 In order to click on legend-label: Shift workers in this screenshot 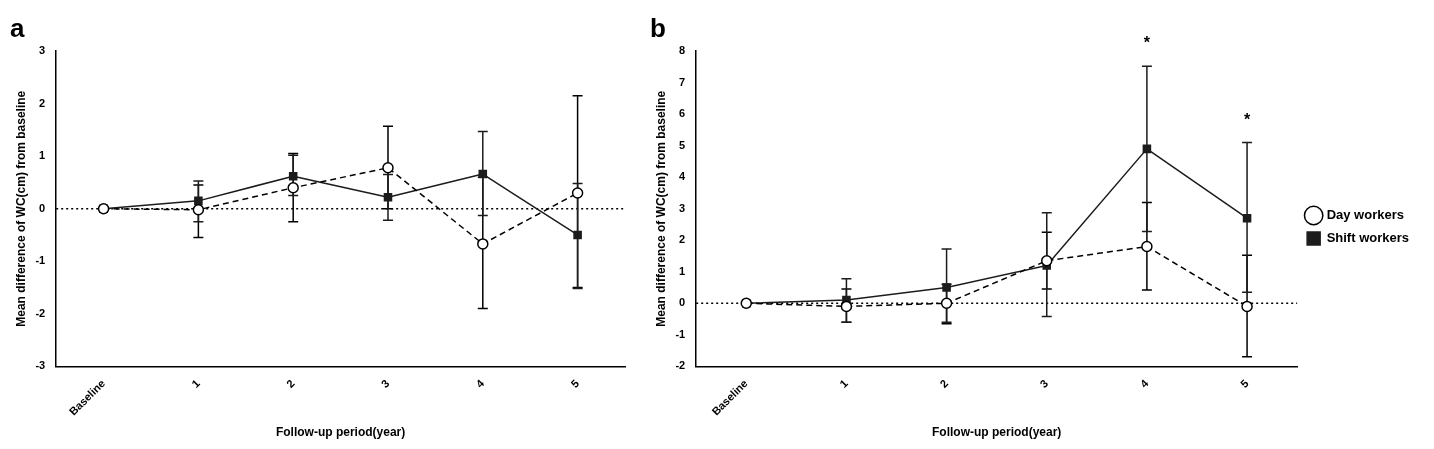, I will do `click(1367, 238)`.